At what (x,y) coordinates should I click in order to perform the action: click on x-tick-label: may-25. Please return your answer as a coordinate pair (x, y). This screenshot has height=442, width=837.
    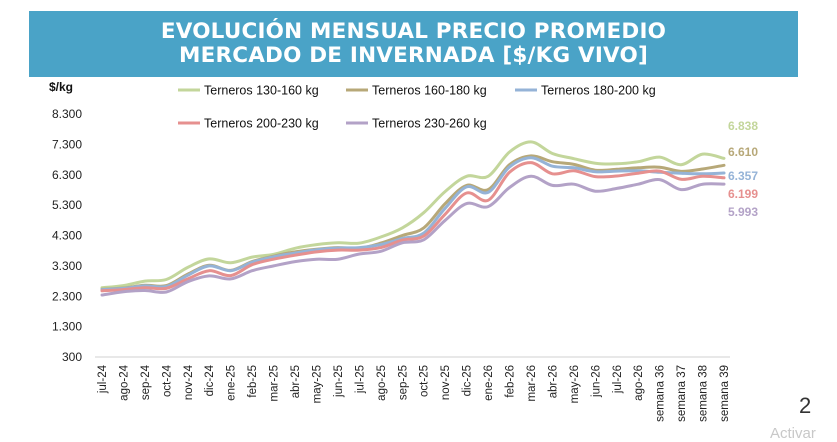
    Looking at the image, I should click on (317, 384).